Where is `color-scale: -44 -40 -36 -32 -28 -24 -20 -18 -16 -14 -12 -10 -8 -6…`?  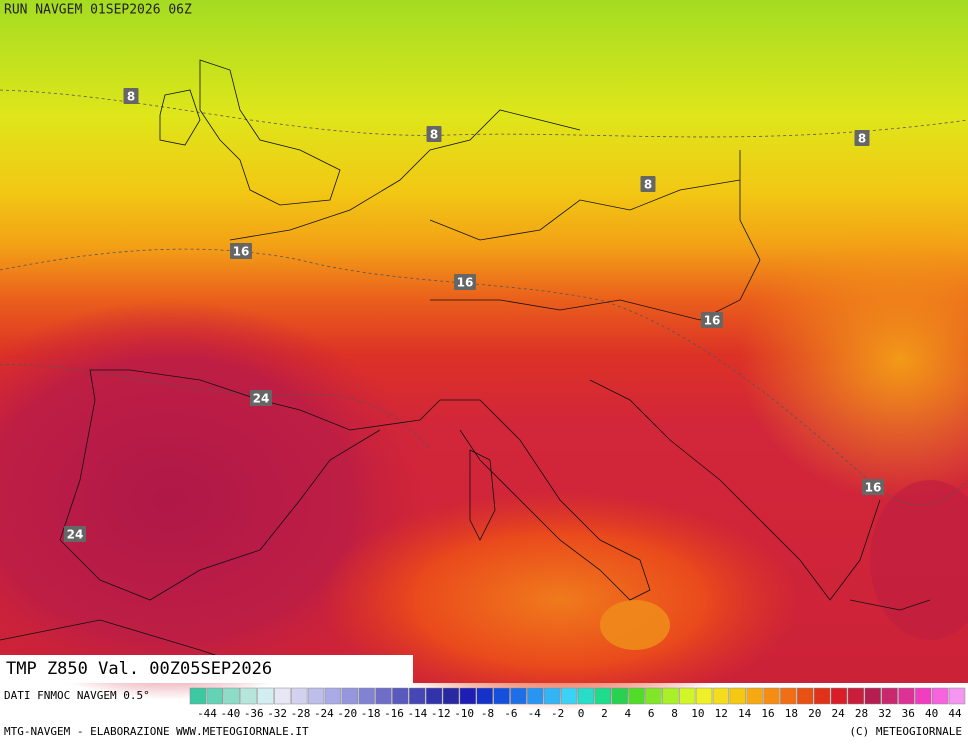
color-scale: -44 -40 -36 -32 -28 -24 -20 -18 -16 -14 -12 -10 -8 -6… is located at coordinates (577, 703).